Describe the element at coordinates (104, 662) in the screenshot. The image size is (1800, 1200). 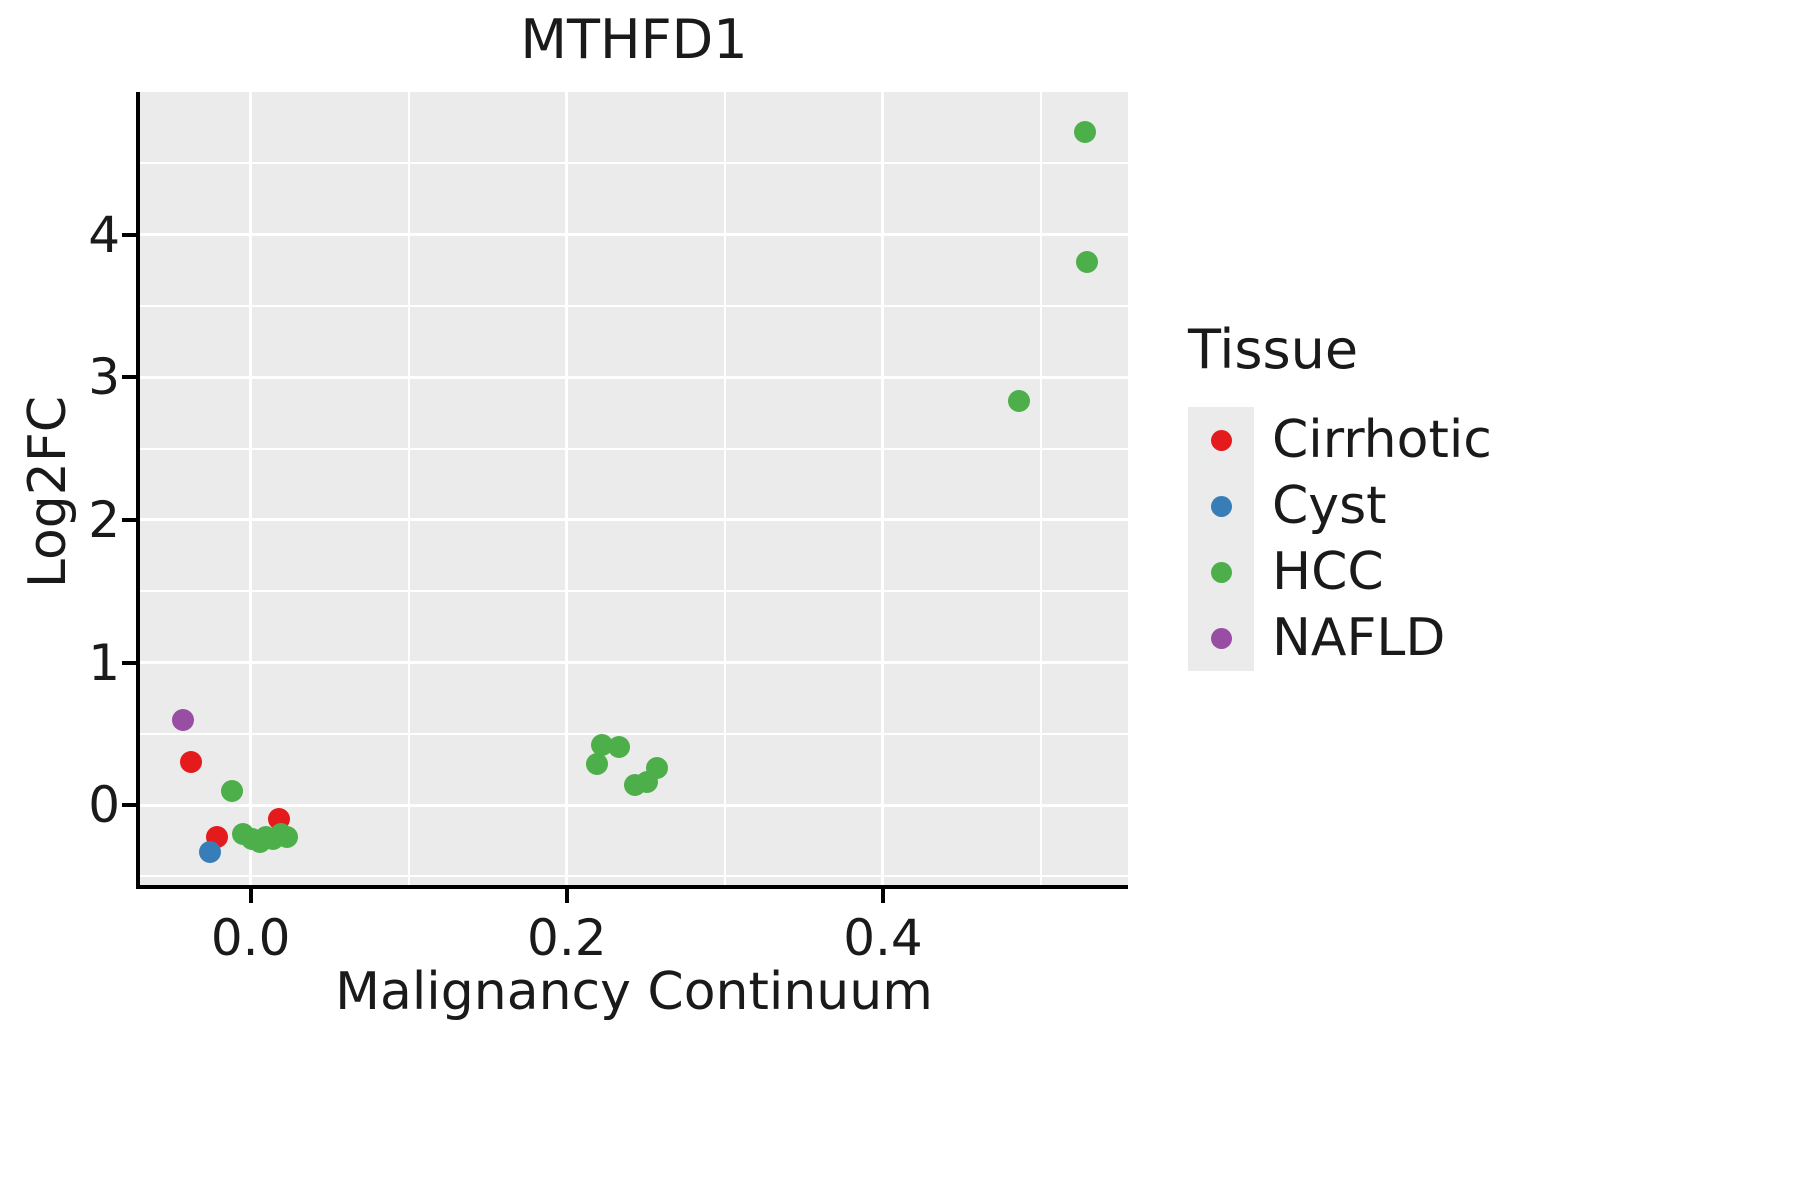
I see `y-tick-label: 1` at that location.